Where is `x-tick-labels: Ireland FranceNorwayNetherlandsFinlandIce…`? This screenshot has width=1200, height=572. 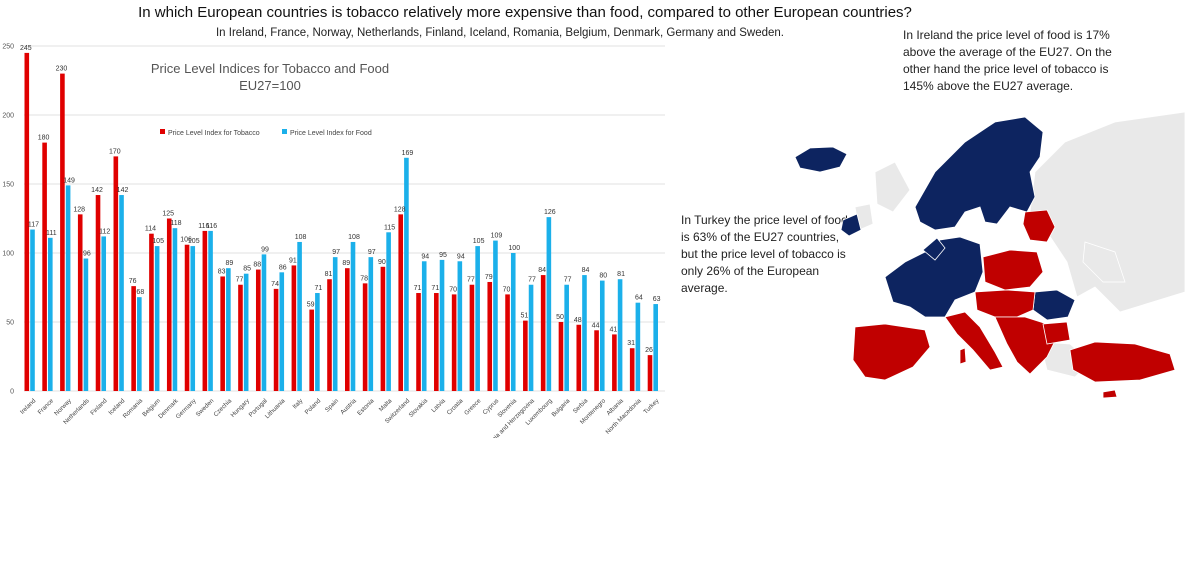 x-tick-labels: Ireland FranceNorwayNetherlandsFinlandIce… is located at coordinates (340, 417).